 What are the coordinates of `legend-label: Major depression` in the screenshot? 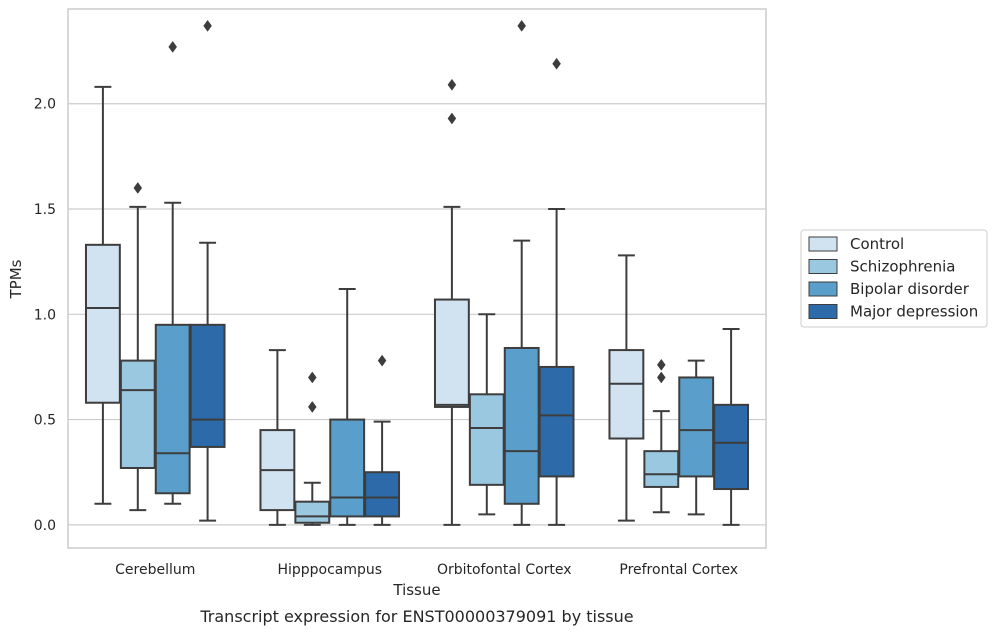 It's located at (914, 312).